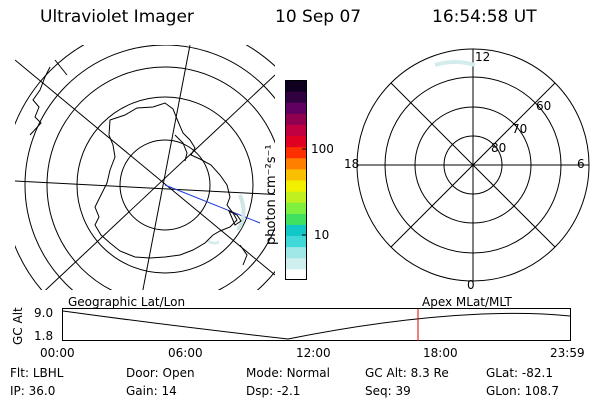  What do you see at coordinates (467, 302) in the screenshot?
I see `apex-map-label: Apex MLat/MLT` at bounding box center [467, 302].